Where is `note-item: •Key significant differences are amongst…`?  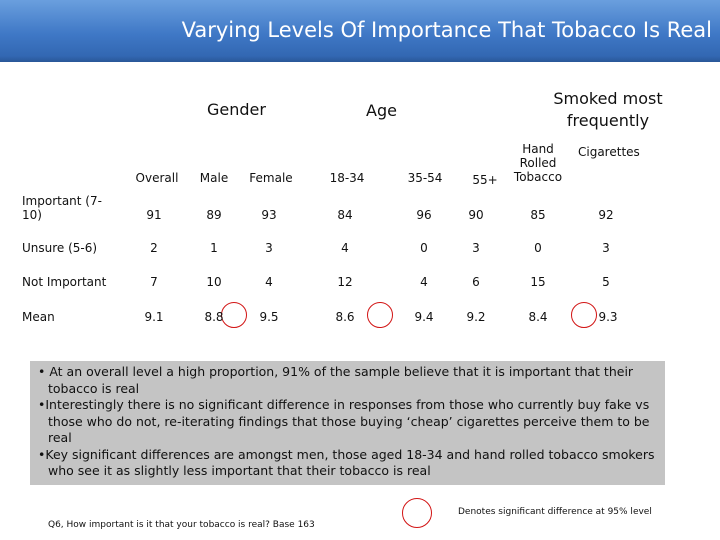
note-item: •Key significant differences are amongst… is located at coordinates (346, 462).